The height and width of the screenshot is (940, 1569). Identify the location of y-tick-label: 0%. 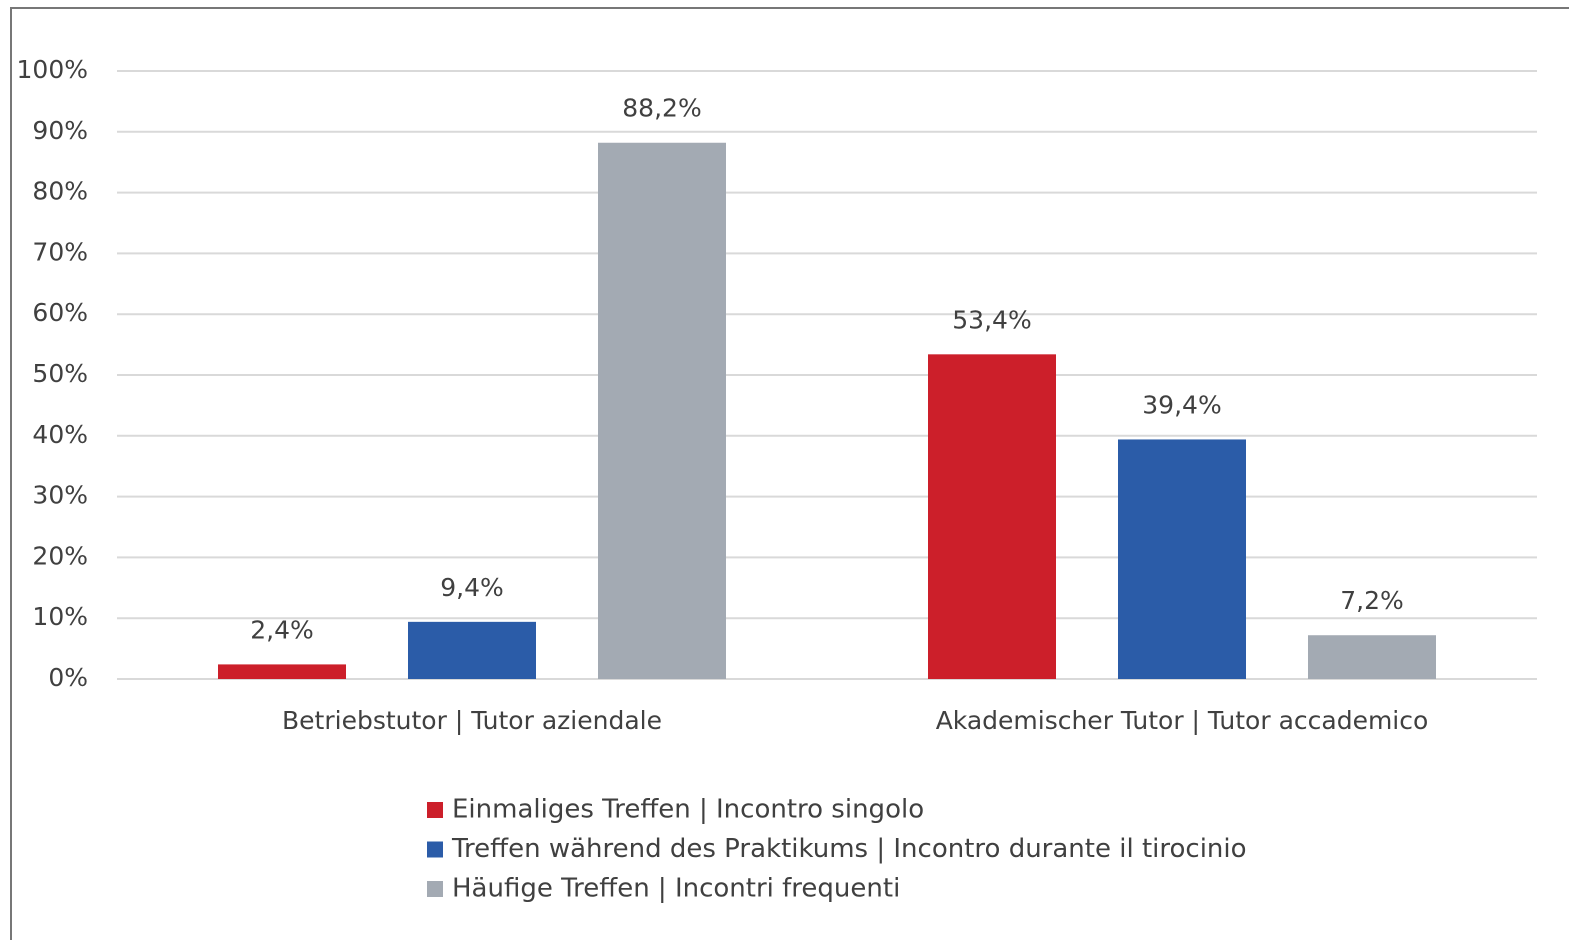
(68, 677).